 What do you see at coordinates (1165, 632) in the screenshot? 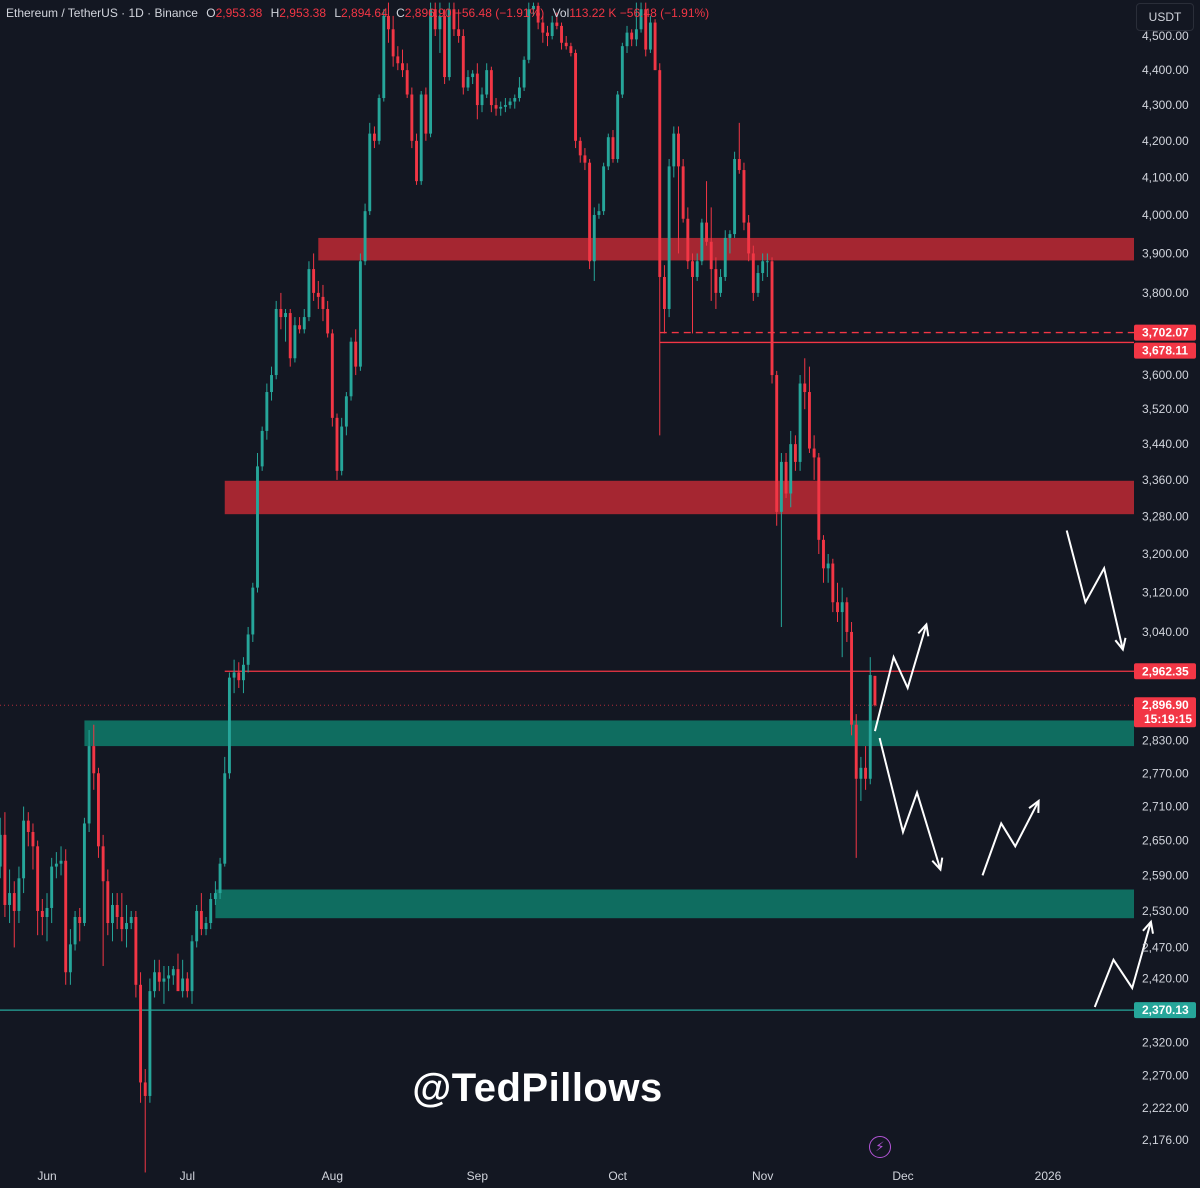
I see `price-tick-label: 3,040.00` at bounding box center [1165, 632].